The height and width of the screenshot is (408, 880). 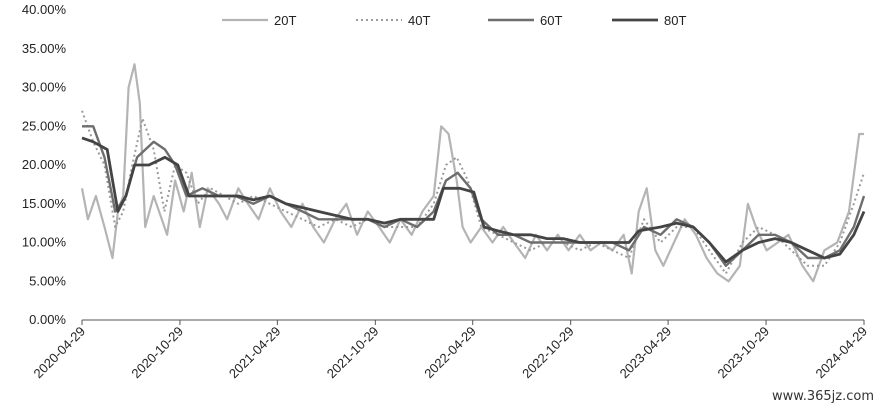 I want to click on x-tick-label: 2023-10-29, so click(x=744, y=353).